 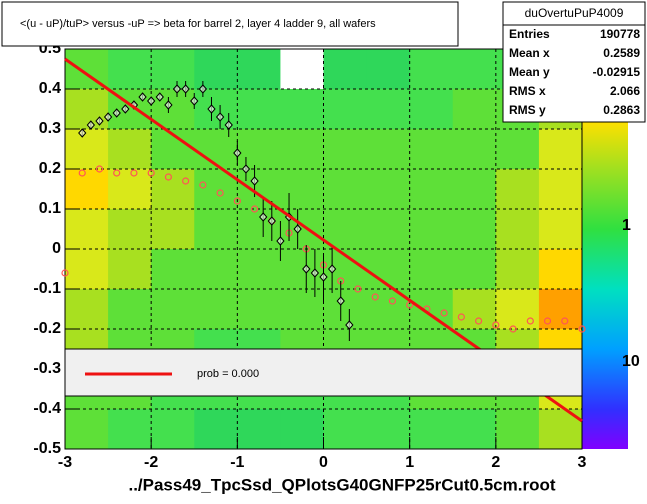 I want to click on y-tick-label: 0.2, so click(x=50, y=168).